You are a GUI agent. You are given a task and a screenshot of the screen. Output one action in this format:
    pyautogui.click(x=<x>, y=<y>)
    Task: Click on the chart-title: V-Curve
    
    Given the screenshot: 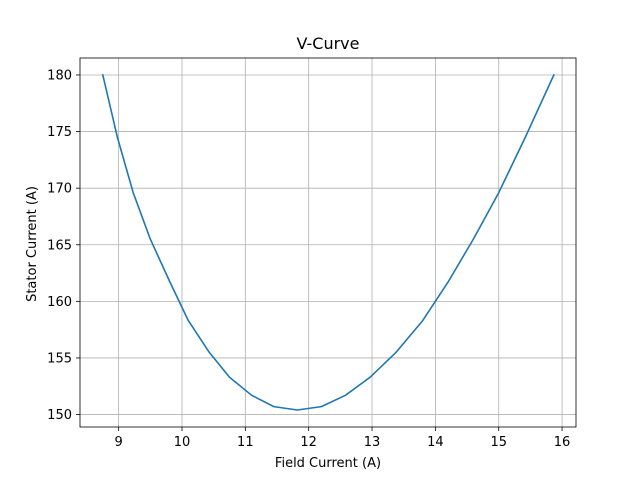 What is the action you would take?
    pyautogui.click(x=328, y=43)
    